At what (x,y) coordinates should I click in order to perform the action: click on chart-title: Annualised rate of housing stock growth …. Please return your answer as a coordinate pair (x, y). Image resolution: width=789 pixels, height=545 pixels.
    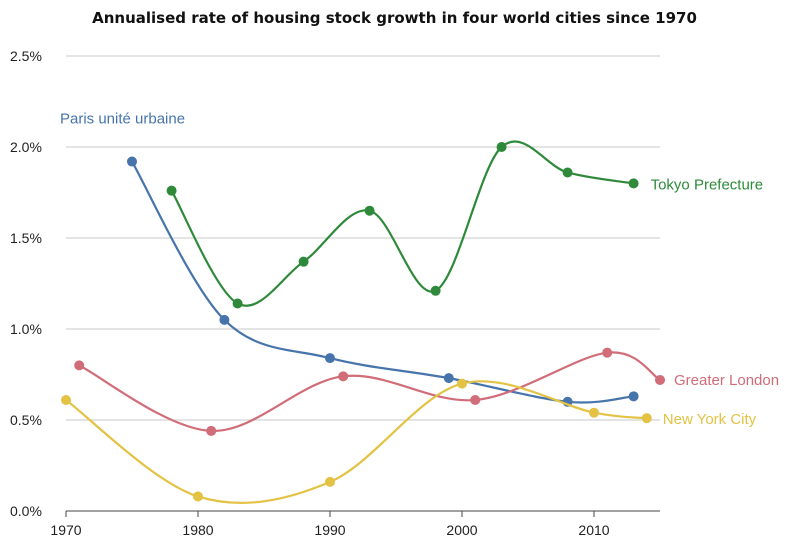
    Looking at the image, I should click on (394, 18).